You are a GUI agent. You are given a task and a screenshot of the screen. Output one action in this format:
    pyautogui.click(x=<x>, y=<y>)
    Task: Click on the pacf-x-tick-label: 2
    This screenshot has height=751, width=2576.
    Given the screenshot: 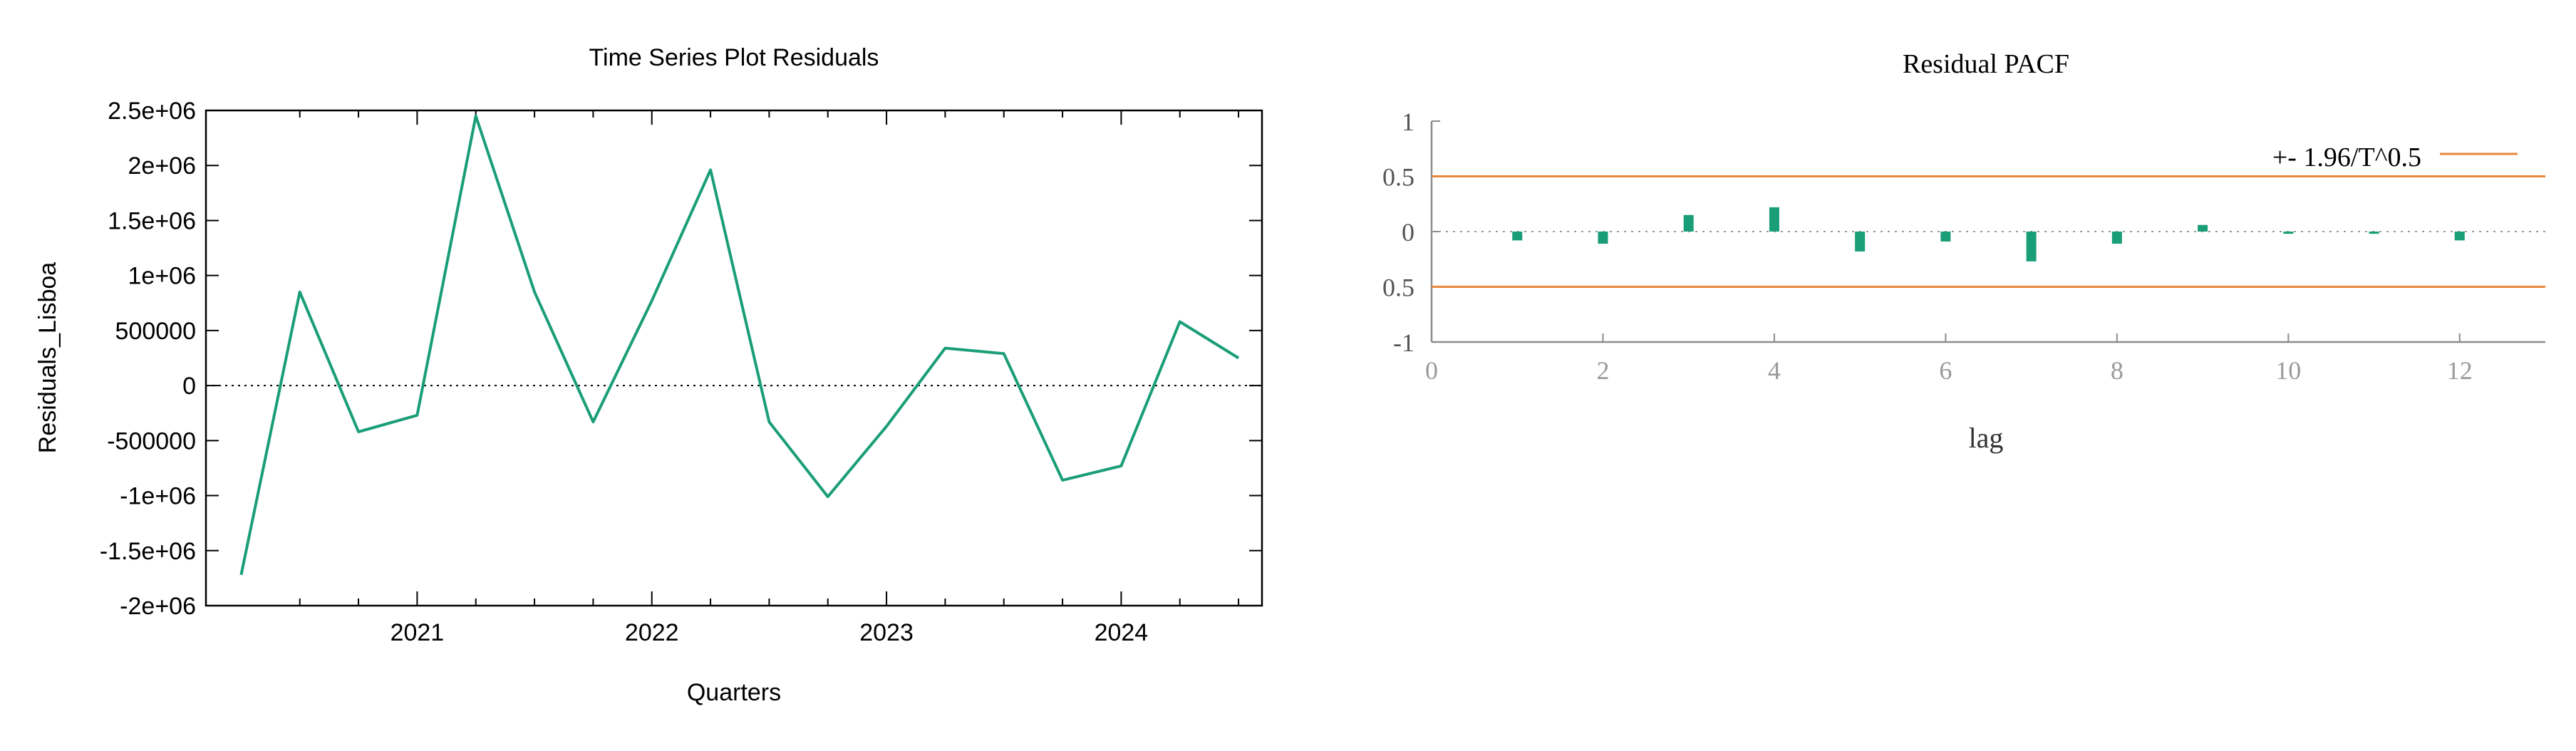 What is the action you would take?
    pyautogui.click(x=1603, y=370)
    